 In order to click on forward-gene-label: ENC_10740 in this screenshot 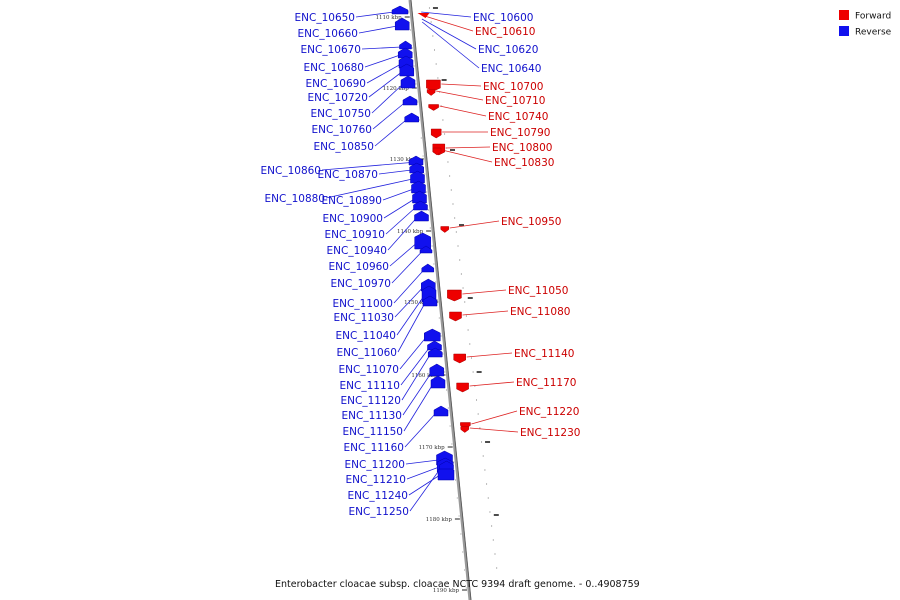, I will do `click(518, 117)`.